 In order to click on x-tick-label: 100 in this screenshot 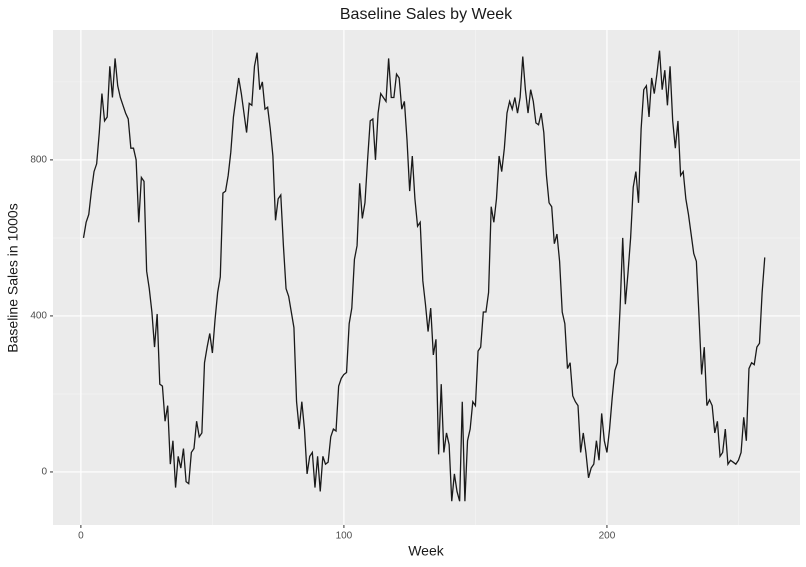, I will do `click(344, 536)`.